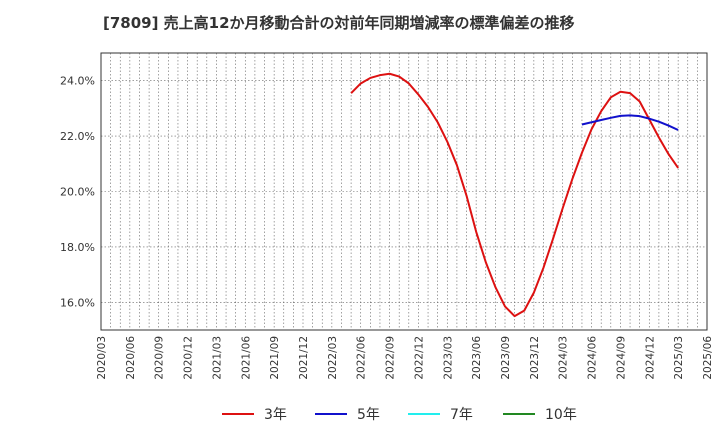 This screenshot has width=720, height=440. Describe the element at coordinates (77, 247) in the screenshot. I see `y-tick-label: 18.0%` at that location.